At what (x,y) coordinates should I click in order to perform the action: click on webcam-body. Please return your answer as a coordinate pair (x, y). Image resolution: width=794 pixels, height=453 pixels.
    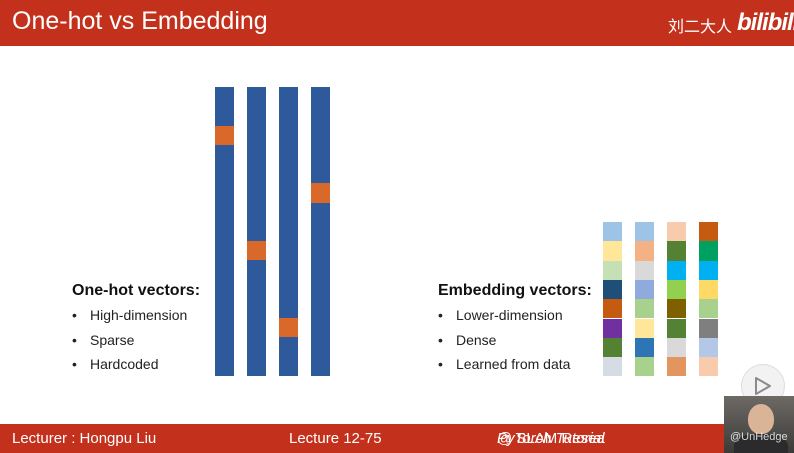
    Looking at the image, I should click on (761, 443).